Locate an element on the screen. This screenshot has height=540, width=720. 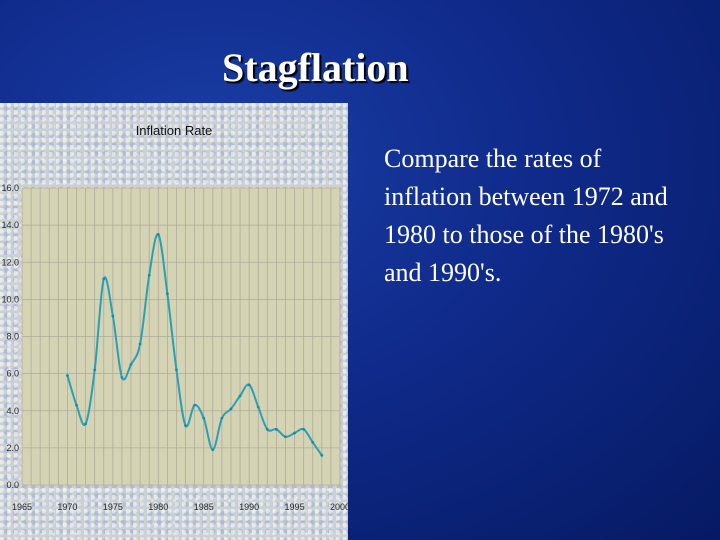
x-tick-label: 1965 is located at coordinates (22, 507).